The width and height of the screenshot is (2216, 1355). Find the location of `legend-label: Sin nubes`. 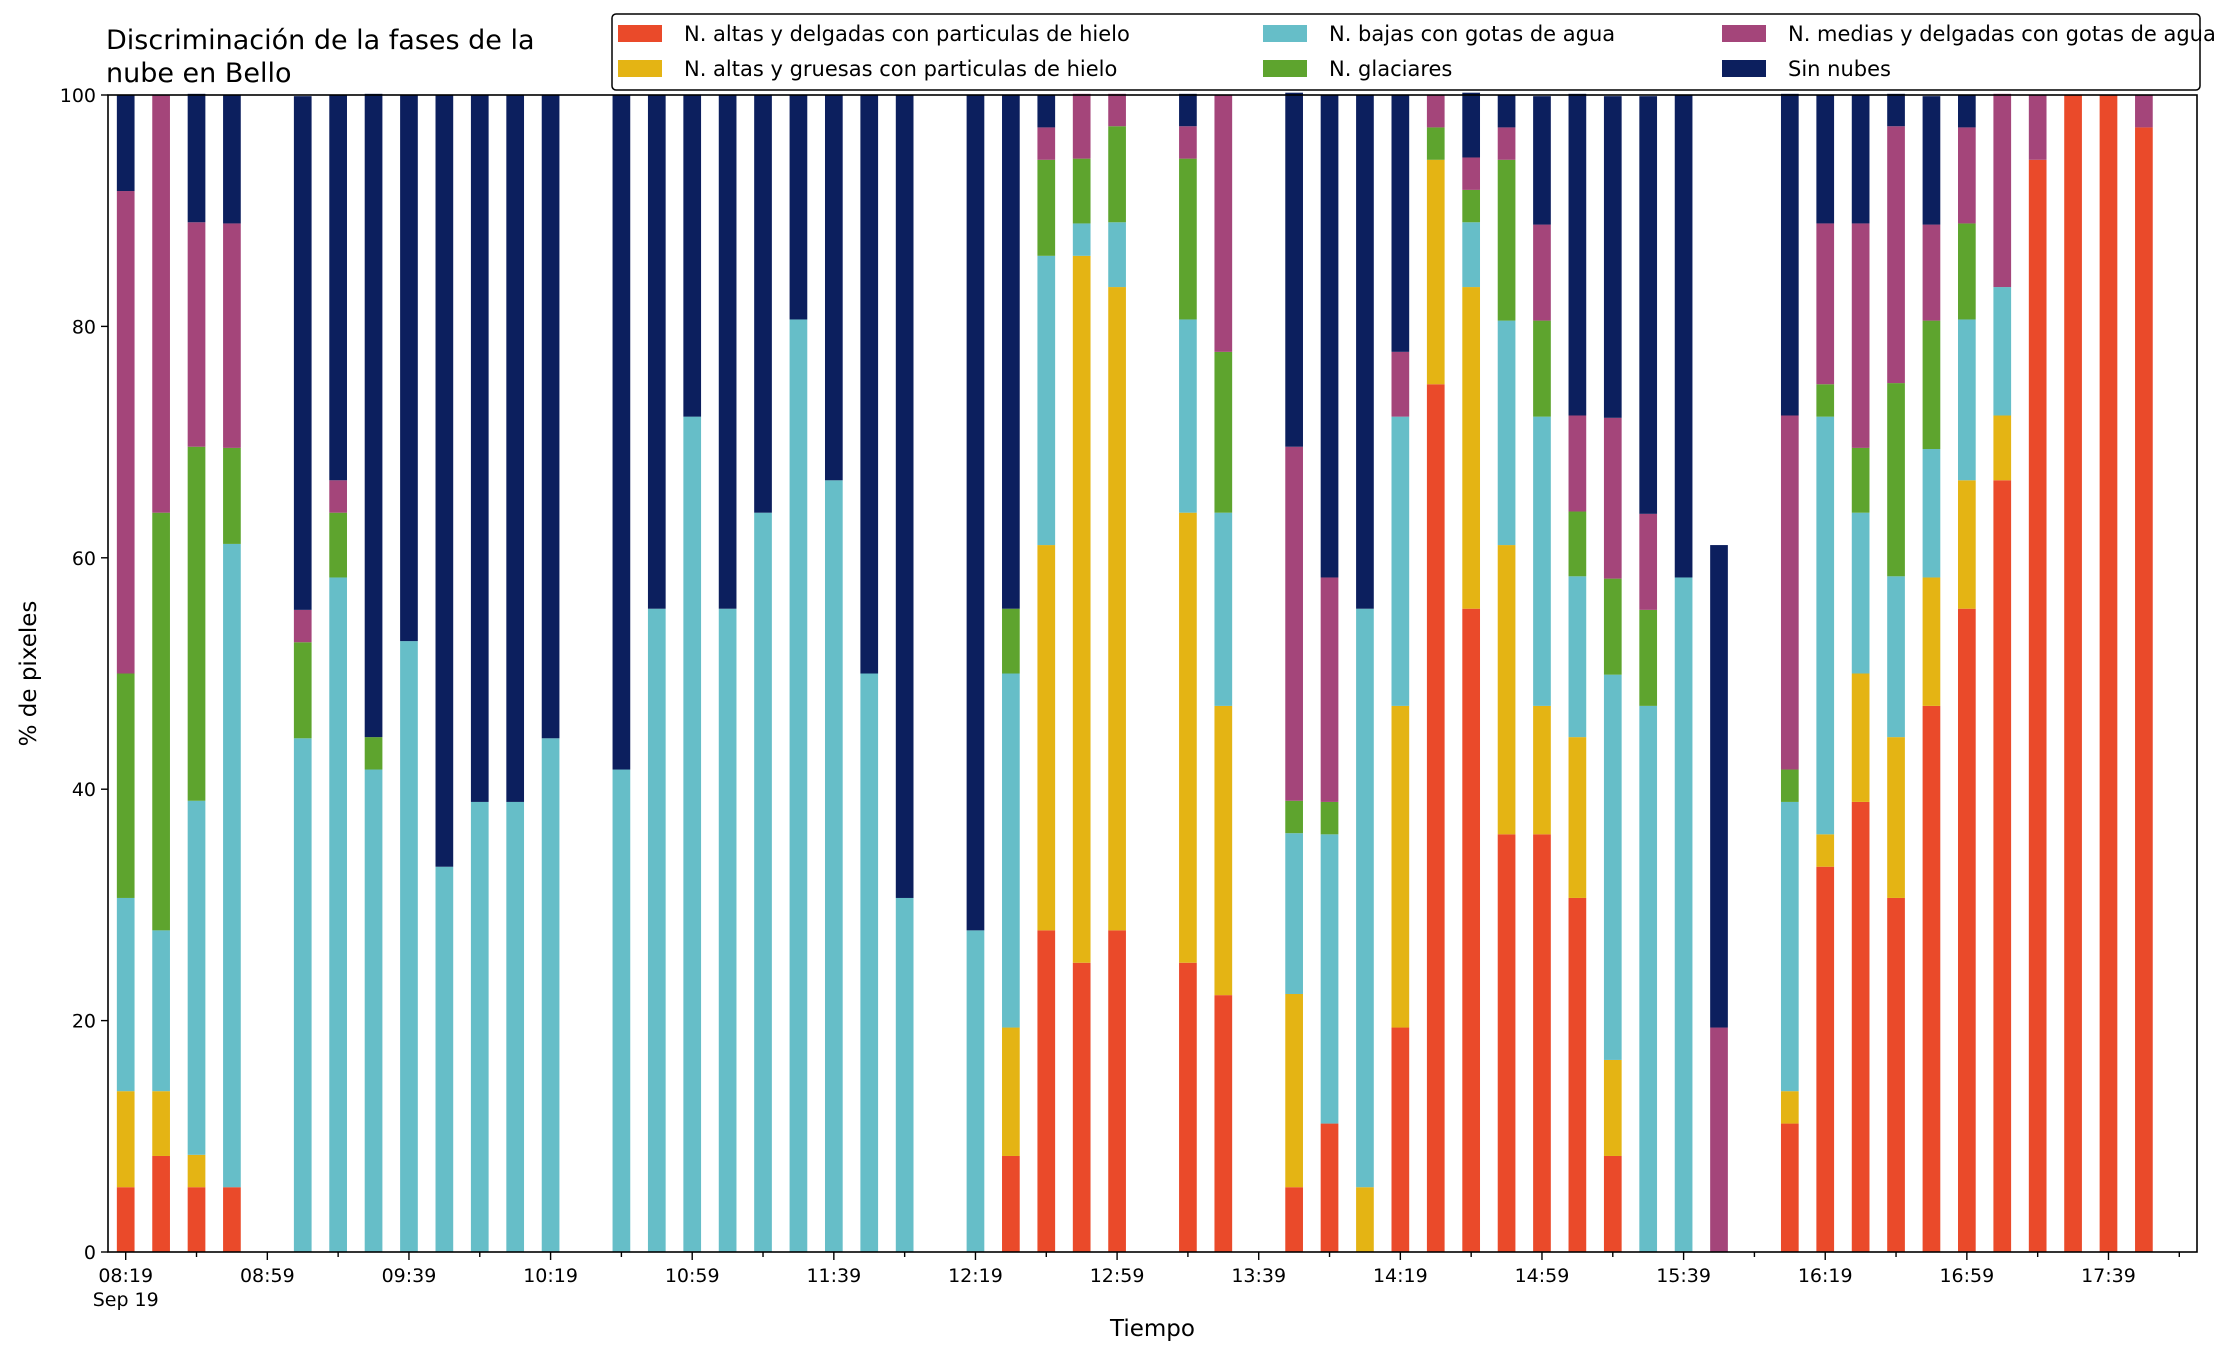

legend-label: Sin nubes is located at coordinates (1839, 69).